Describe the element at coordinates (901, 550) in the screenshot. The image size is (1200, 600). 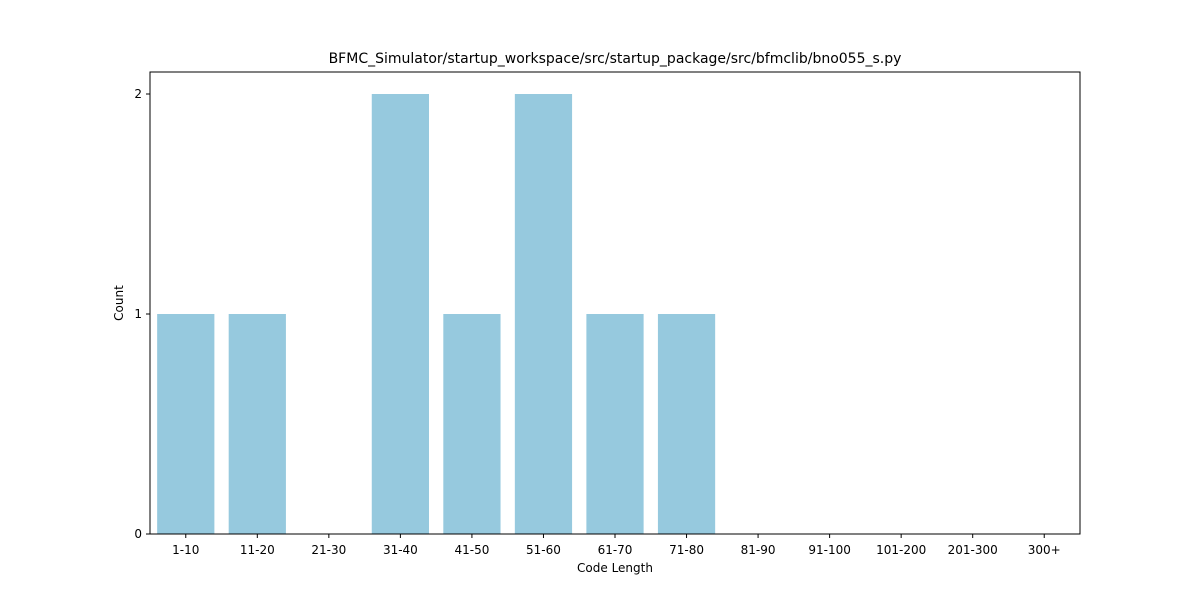
I see `x-tick-label: 101-200` at that location.